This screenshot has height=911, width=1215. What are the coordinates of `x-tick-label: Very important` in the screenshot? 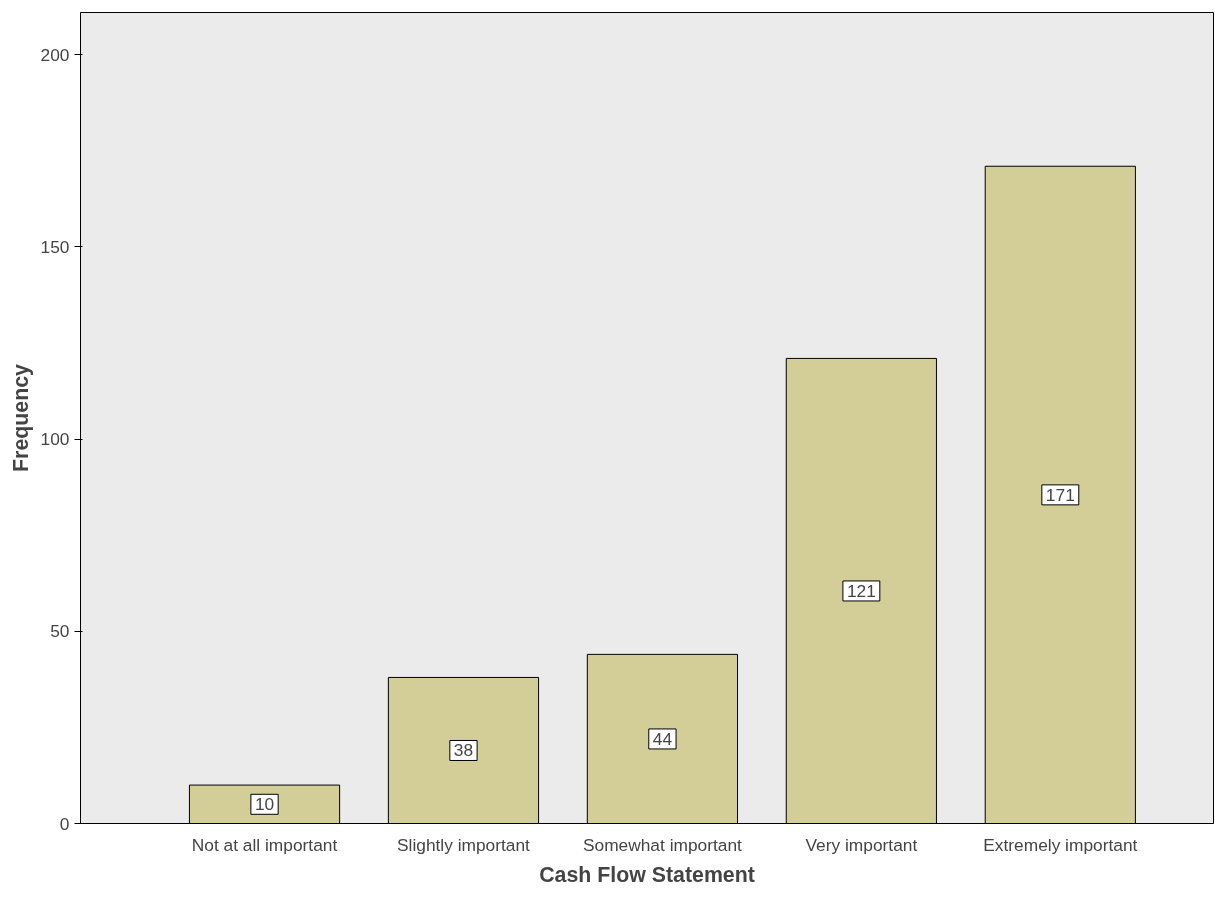 It's located at (861, 844).